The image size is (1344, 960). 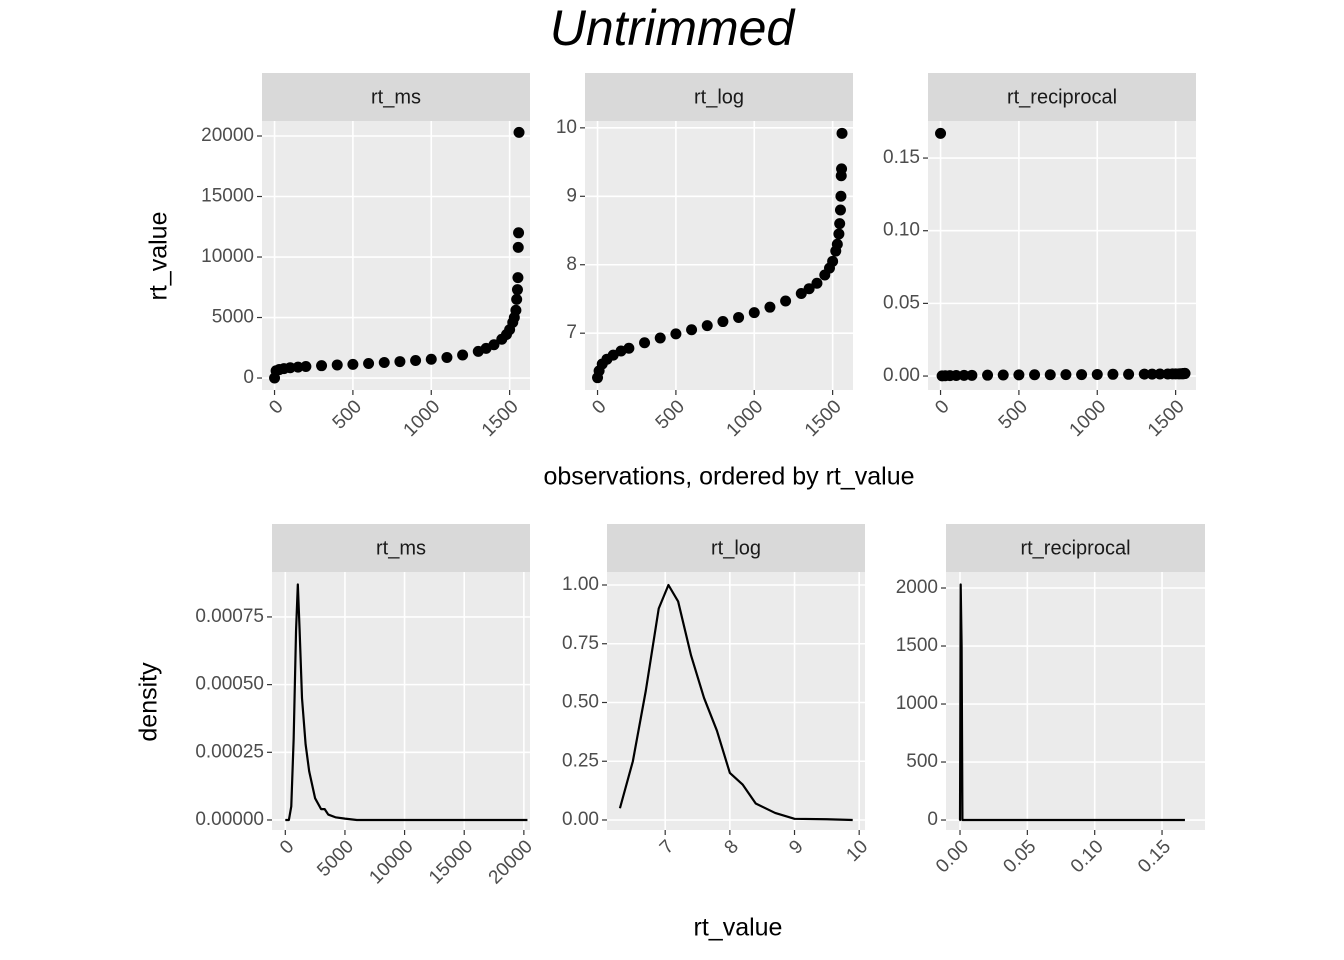 I want to click on x-tick-label: 7, so click(x=667, y=847).